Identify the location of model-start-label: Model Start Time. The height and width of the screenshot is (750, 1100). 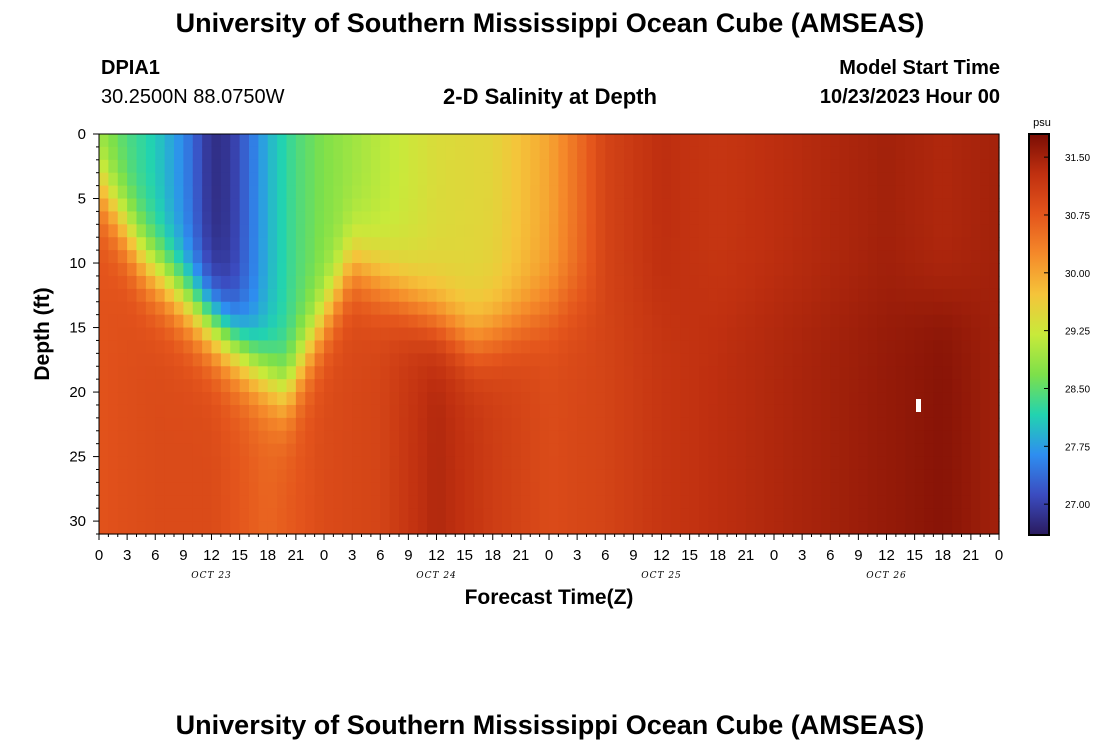
(919, 68).